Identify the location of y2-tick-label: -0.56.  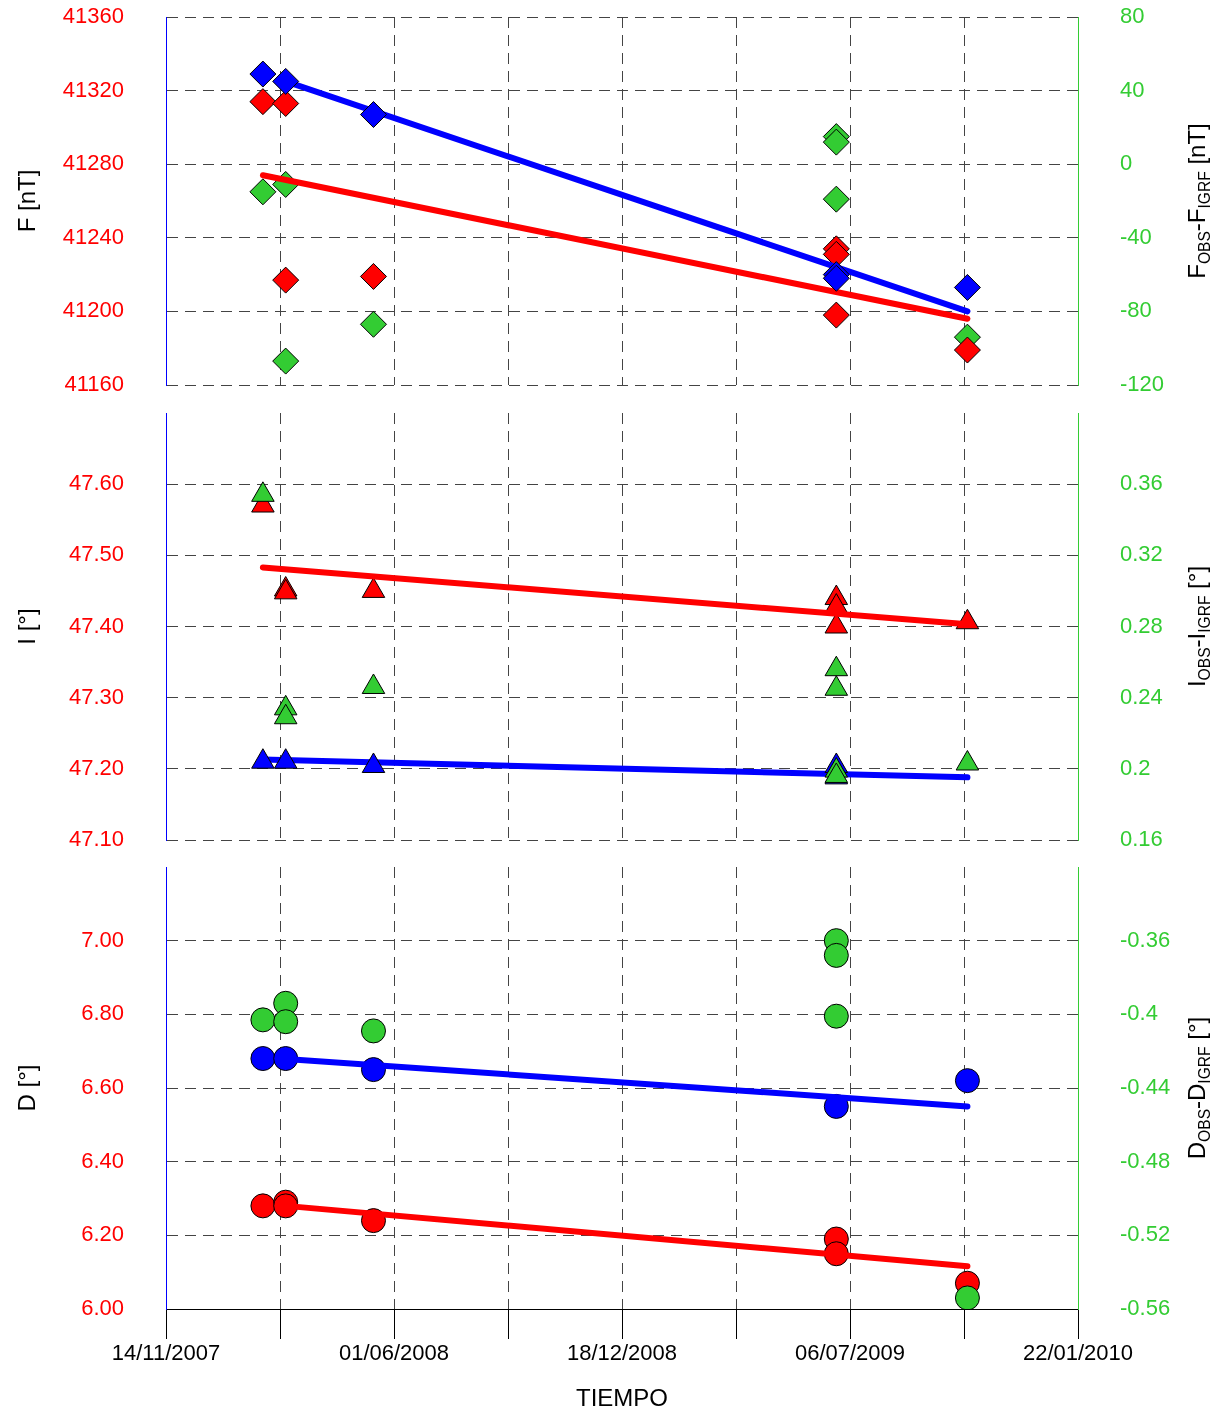
(1145, 1308).